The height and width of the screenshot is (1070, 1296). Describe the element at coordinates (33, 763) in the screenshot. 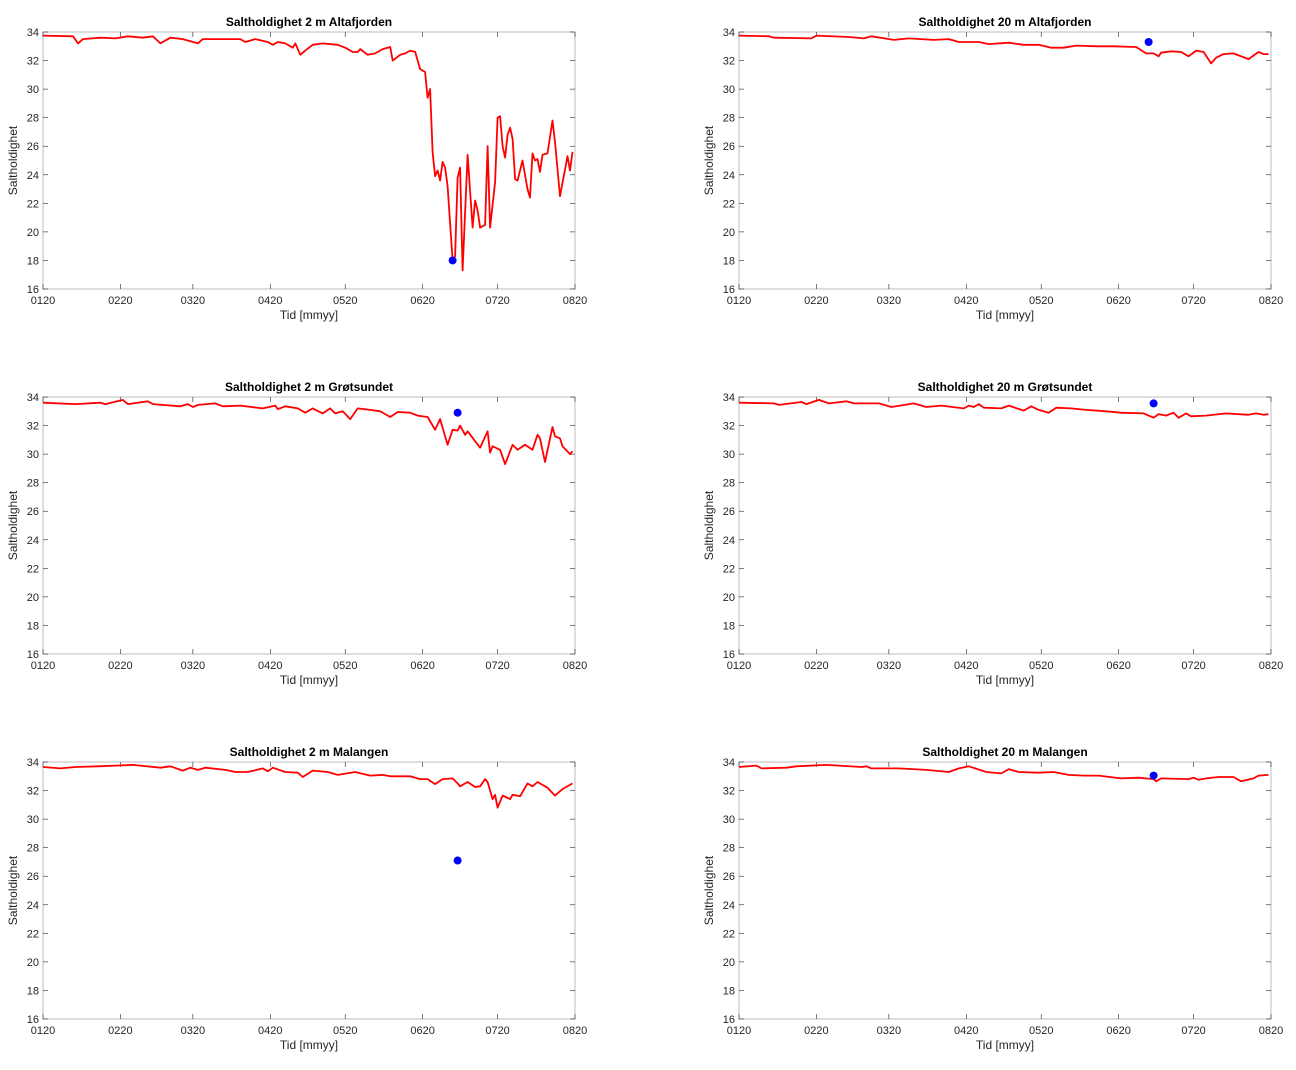

I see `y-tick-label: 34` at that location.